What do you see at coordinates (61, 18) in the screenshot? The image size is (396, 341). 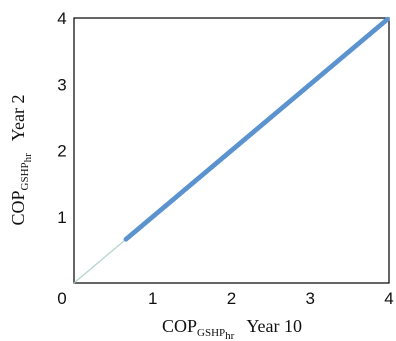 I see `y-tick-label: 4` at bounding box center [61, 18].